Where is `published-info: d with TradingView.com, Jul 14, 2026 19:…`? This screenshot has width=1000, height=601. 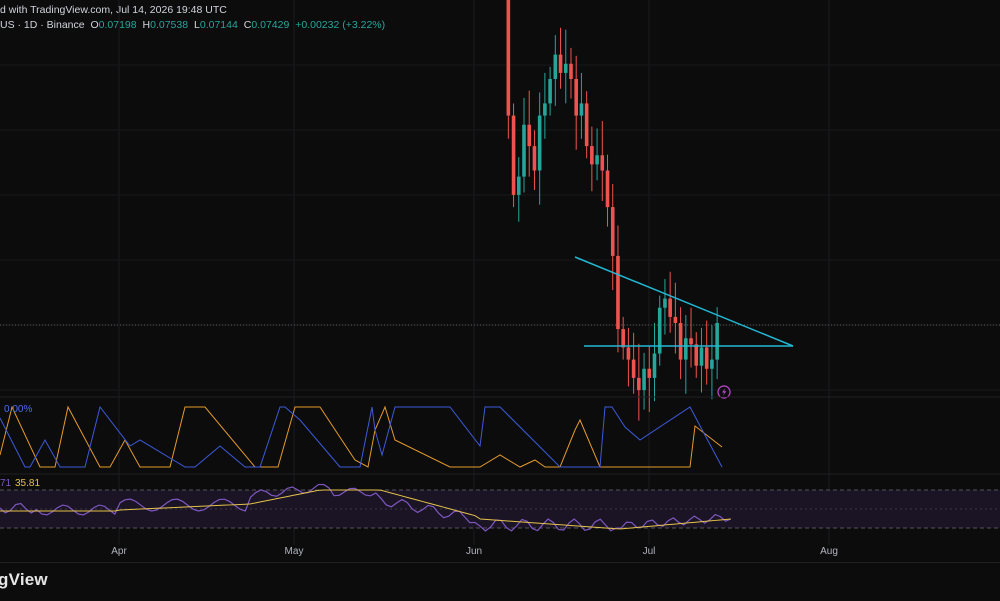
published-info: d with TradingView.com, Jul 14, 2026 19:… is located at coordinates (113, 10).